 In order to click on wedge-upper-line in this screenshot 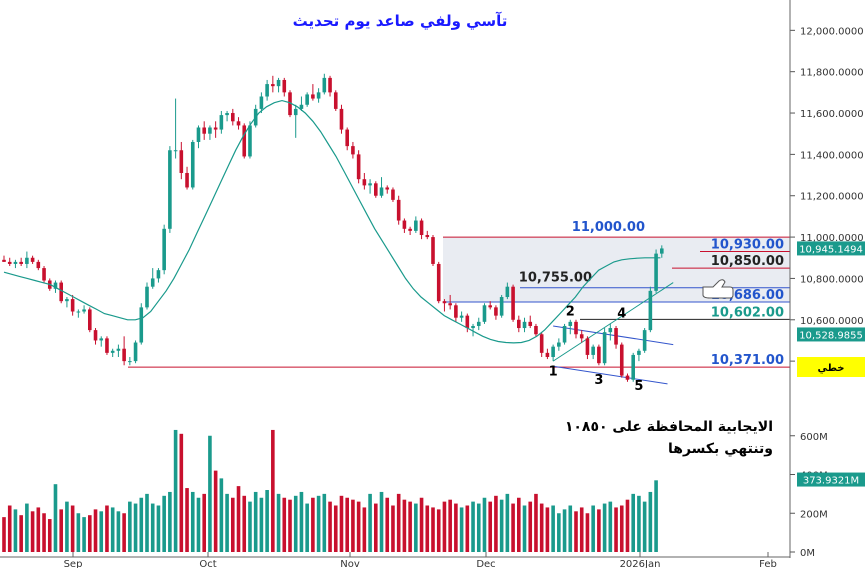, I will do `click(613, 335)`.